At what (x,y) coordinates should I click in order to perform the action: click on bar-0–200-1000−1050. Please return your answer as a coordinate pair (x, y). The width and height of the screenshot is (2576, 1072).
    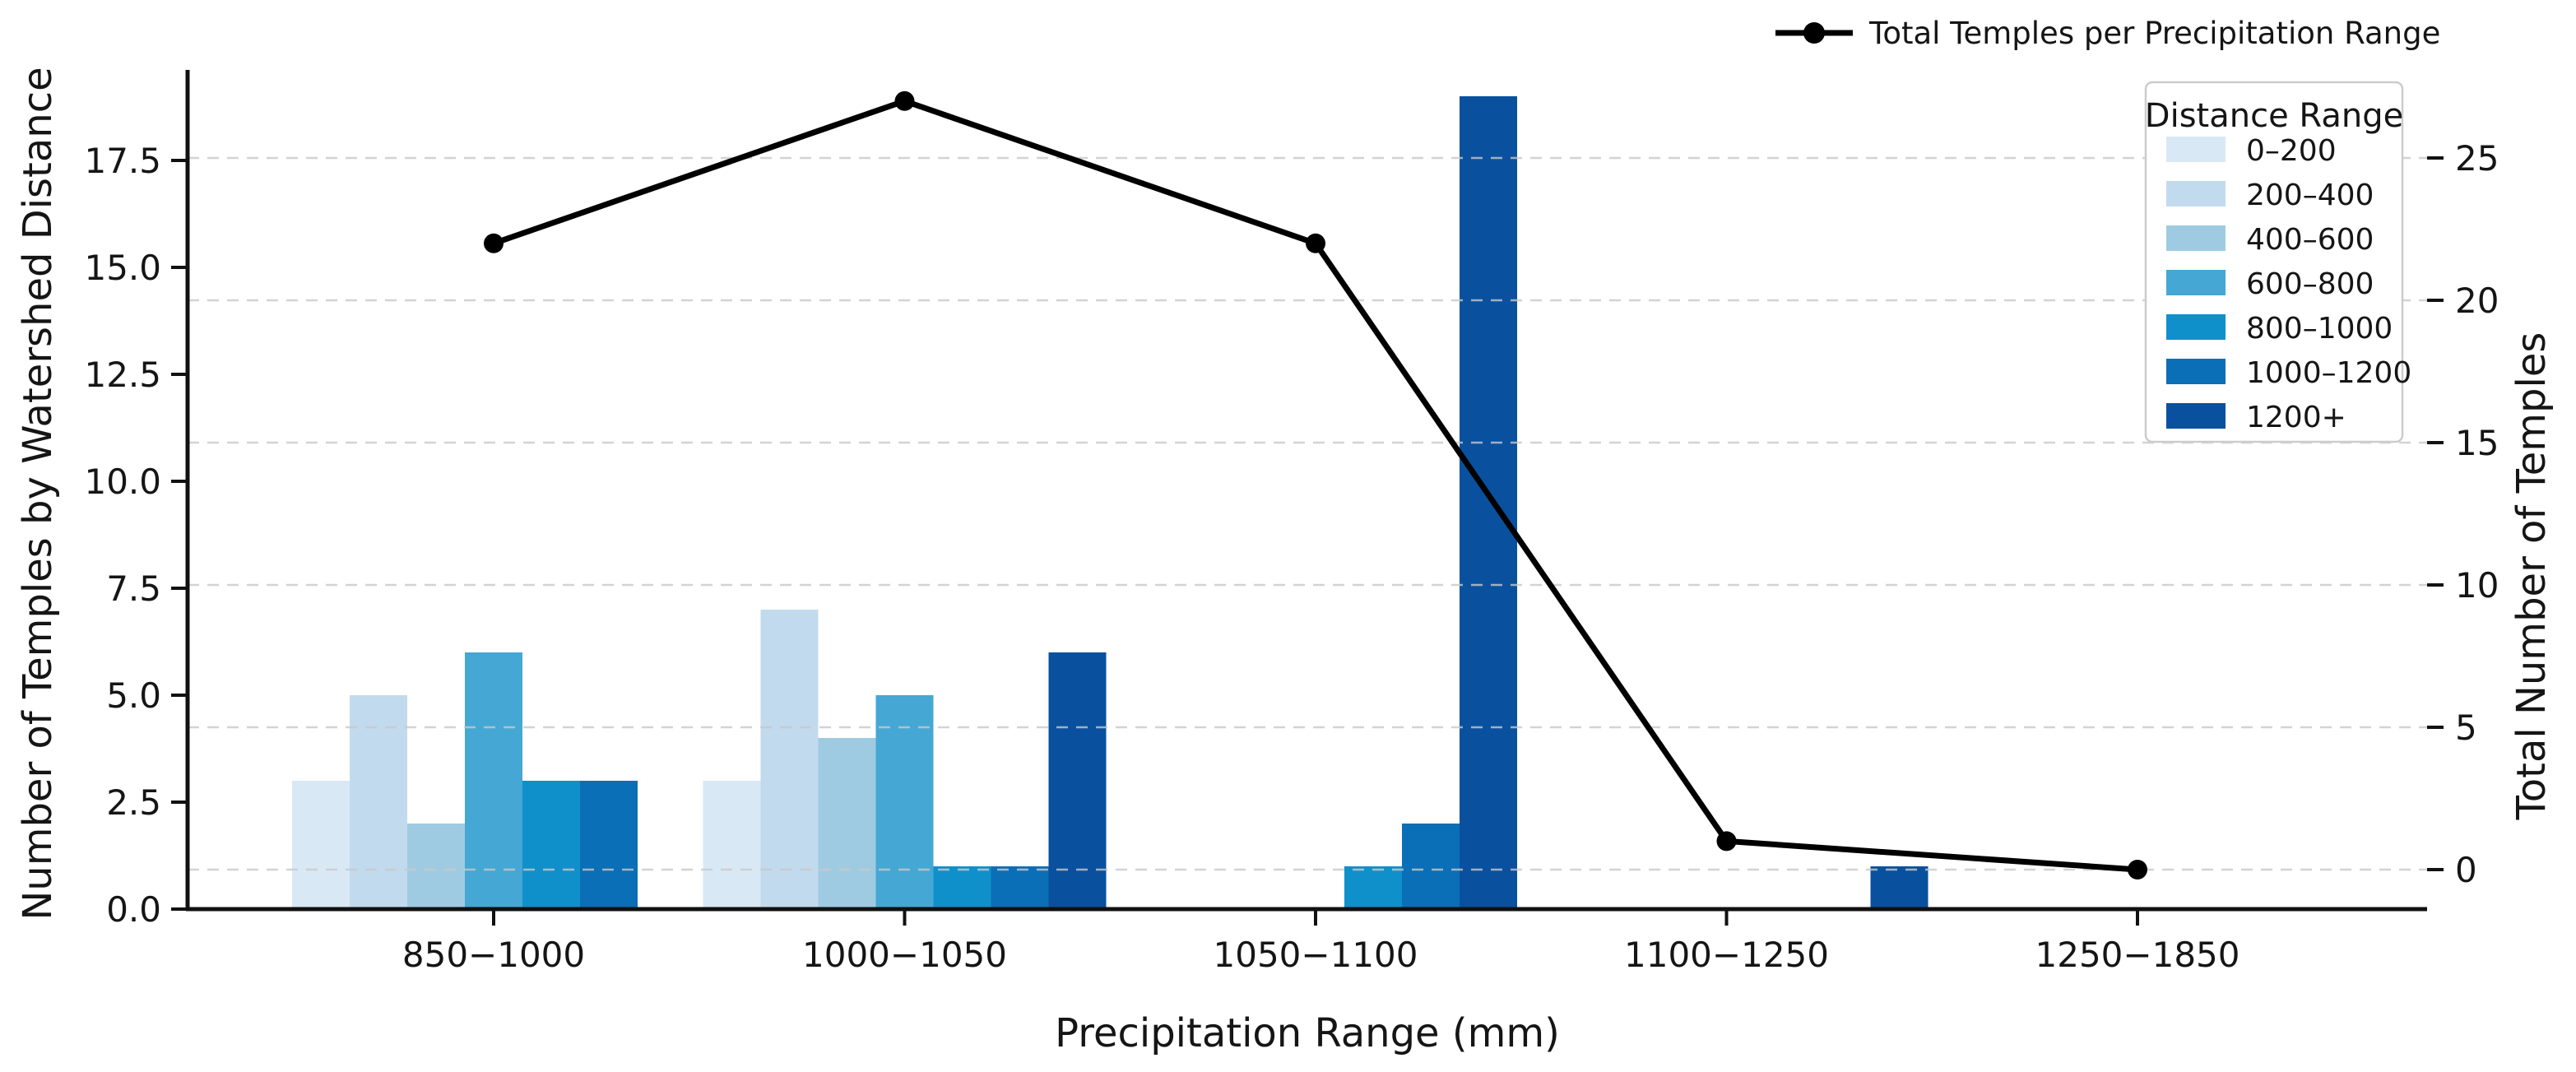
    Looking at the image, I should click on (732, 845).